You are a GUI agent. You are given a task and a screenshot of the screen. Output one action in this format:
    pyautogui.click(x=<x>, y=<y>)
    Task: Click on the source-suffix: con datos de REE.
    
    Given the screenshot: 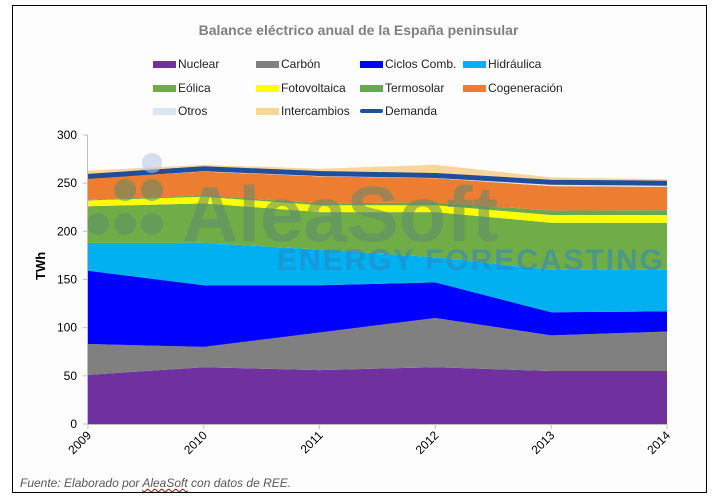 What is the action you would take?
    pyautogui.click(x=239, y=483)
    